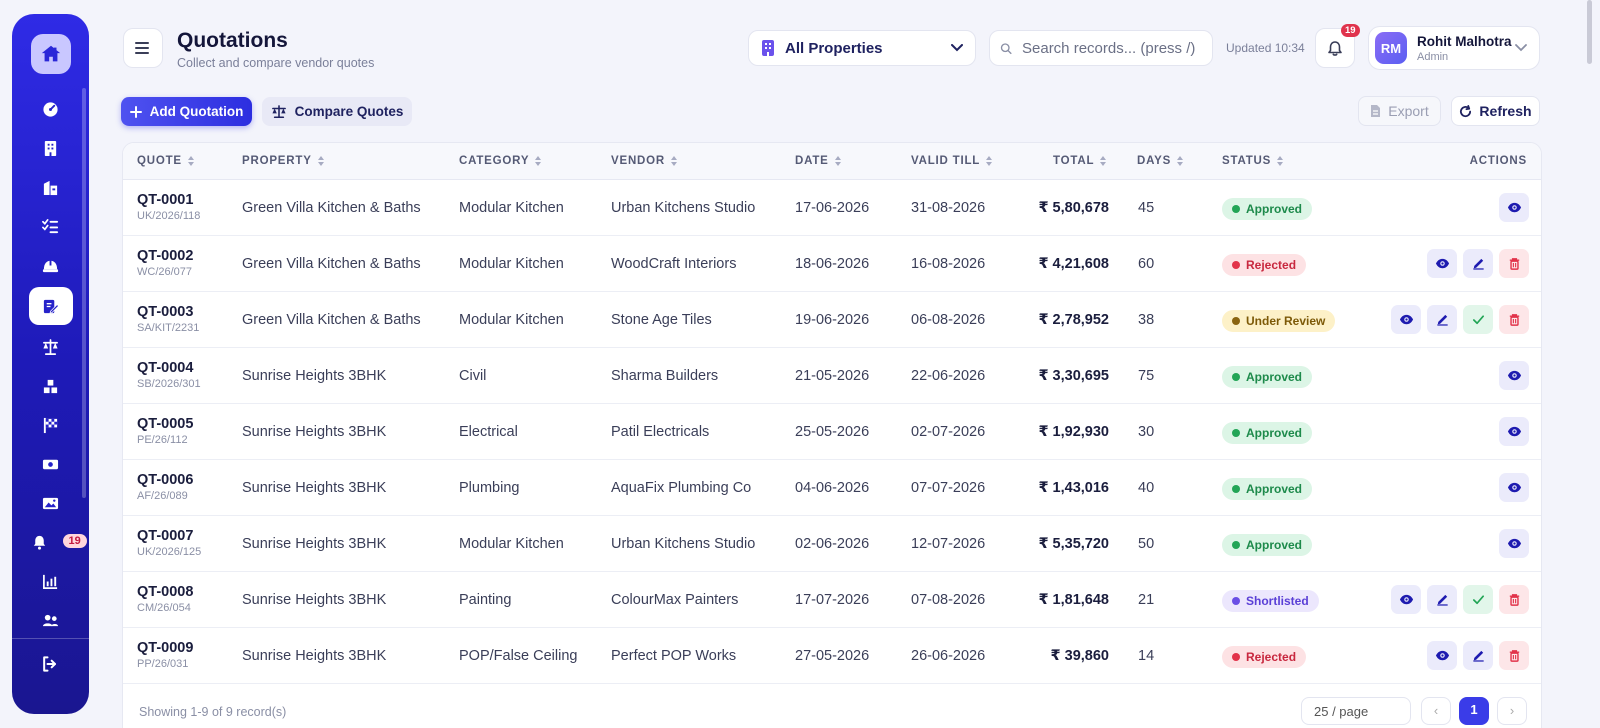  I want to click on category-cell: Electrical, so click(488, 432).